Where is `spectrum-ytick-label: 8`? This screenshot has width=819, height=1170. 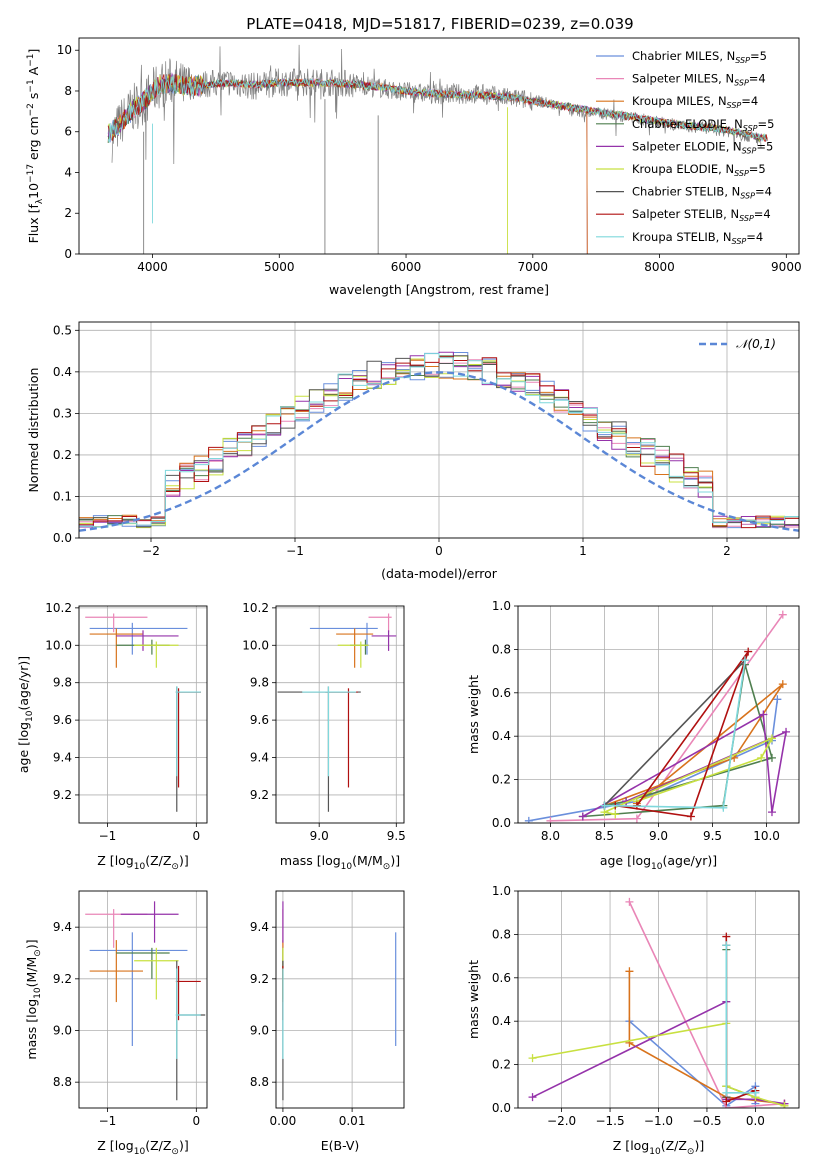
spectrum-ytick-label: 8 is located at coordinates (68, 91).